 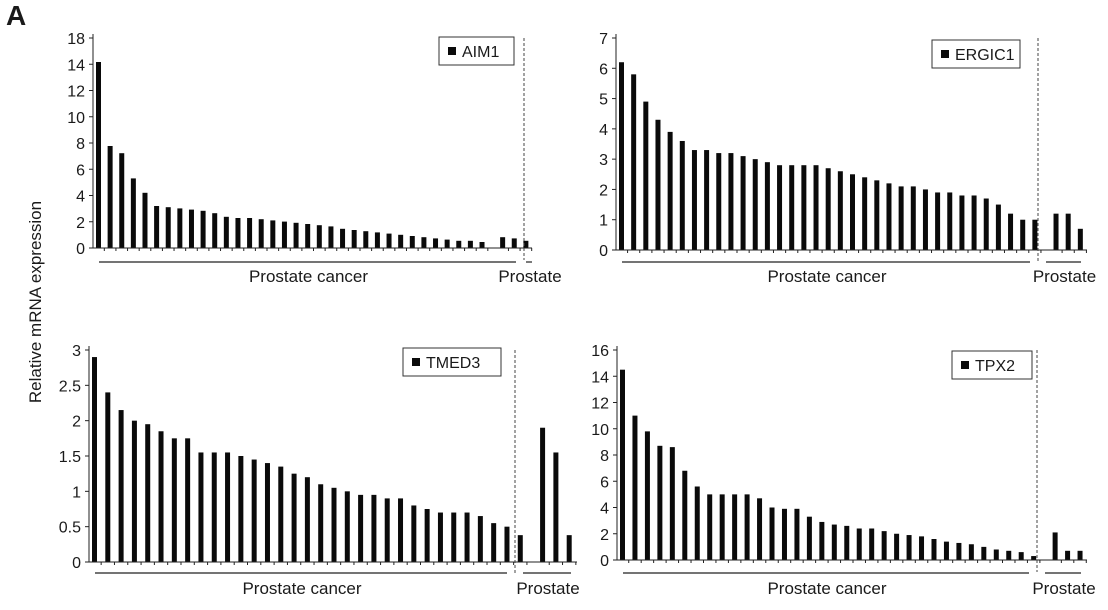 I want to click on legend: ERGIC1, so click(x=976, y=54).